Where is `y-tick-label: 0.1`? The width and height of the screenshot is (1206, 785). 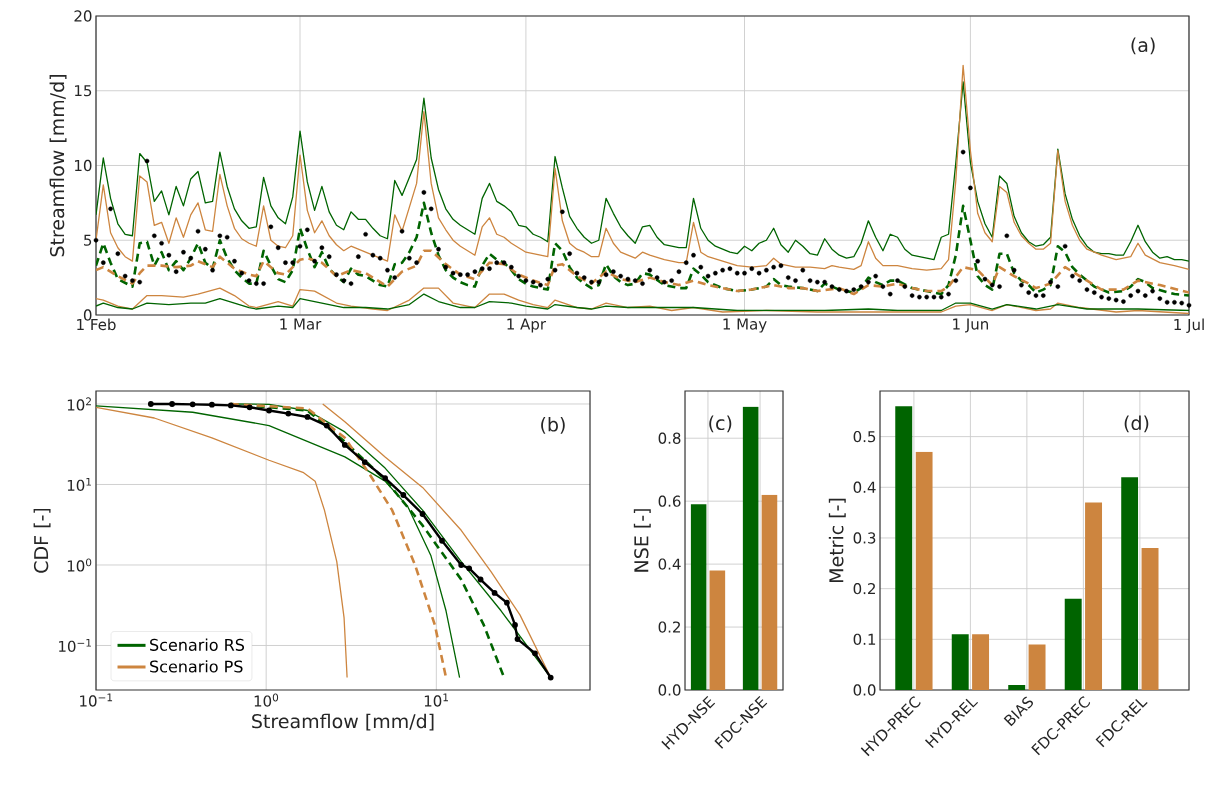
y-tick-label: 0.1 is located at coordinates (864, 639).